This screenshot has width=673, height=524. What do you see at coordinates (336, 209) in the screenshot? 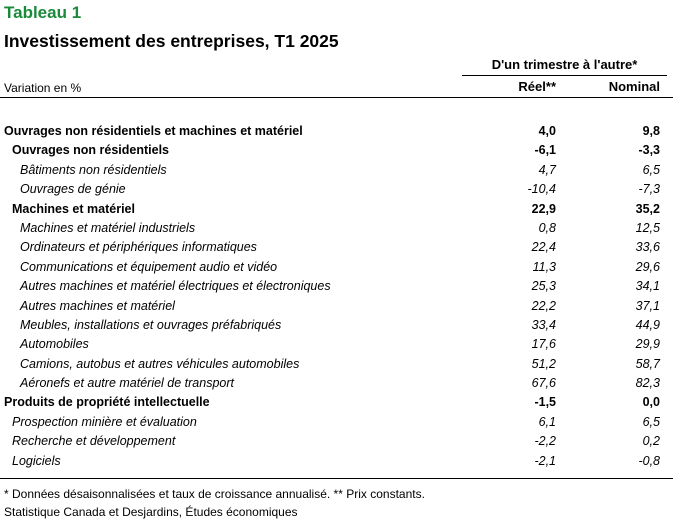
I see `table-row: Machines et matériel 22,9 35,2` at bounding box center [336, 209].